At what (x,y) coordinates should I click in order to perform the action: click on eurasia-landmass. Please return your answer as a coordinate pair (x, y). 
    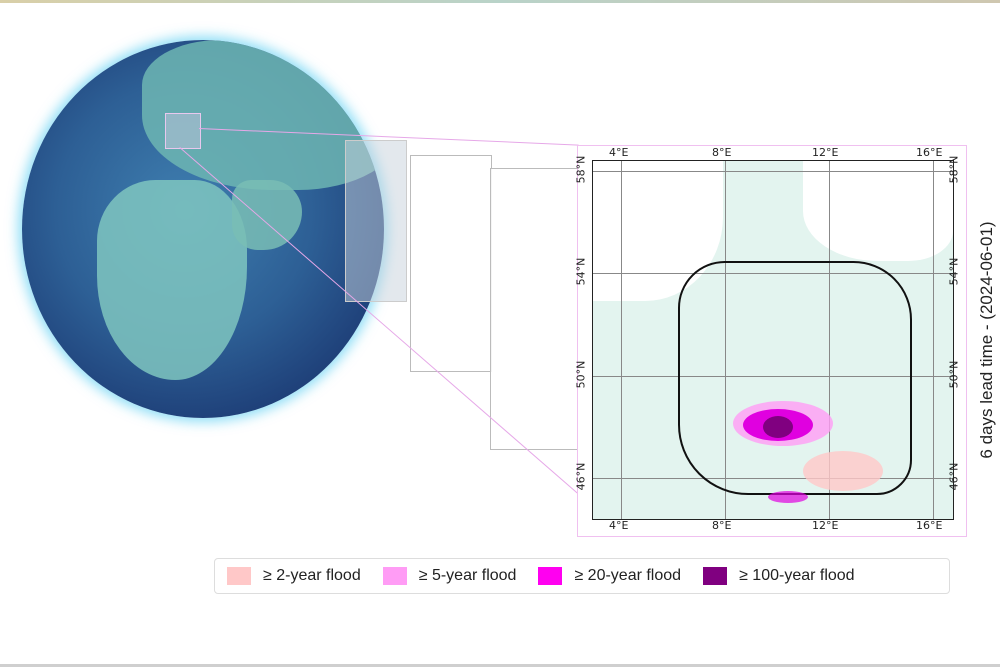
    Looking at the image, I should click on (263, 115).